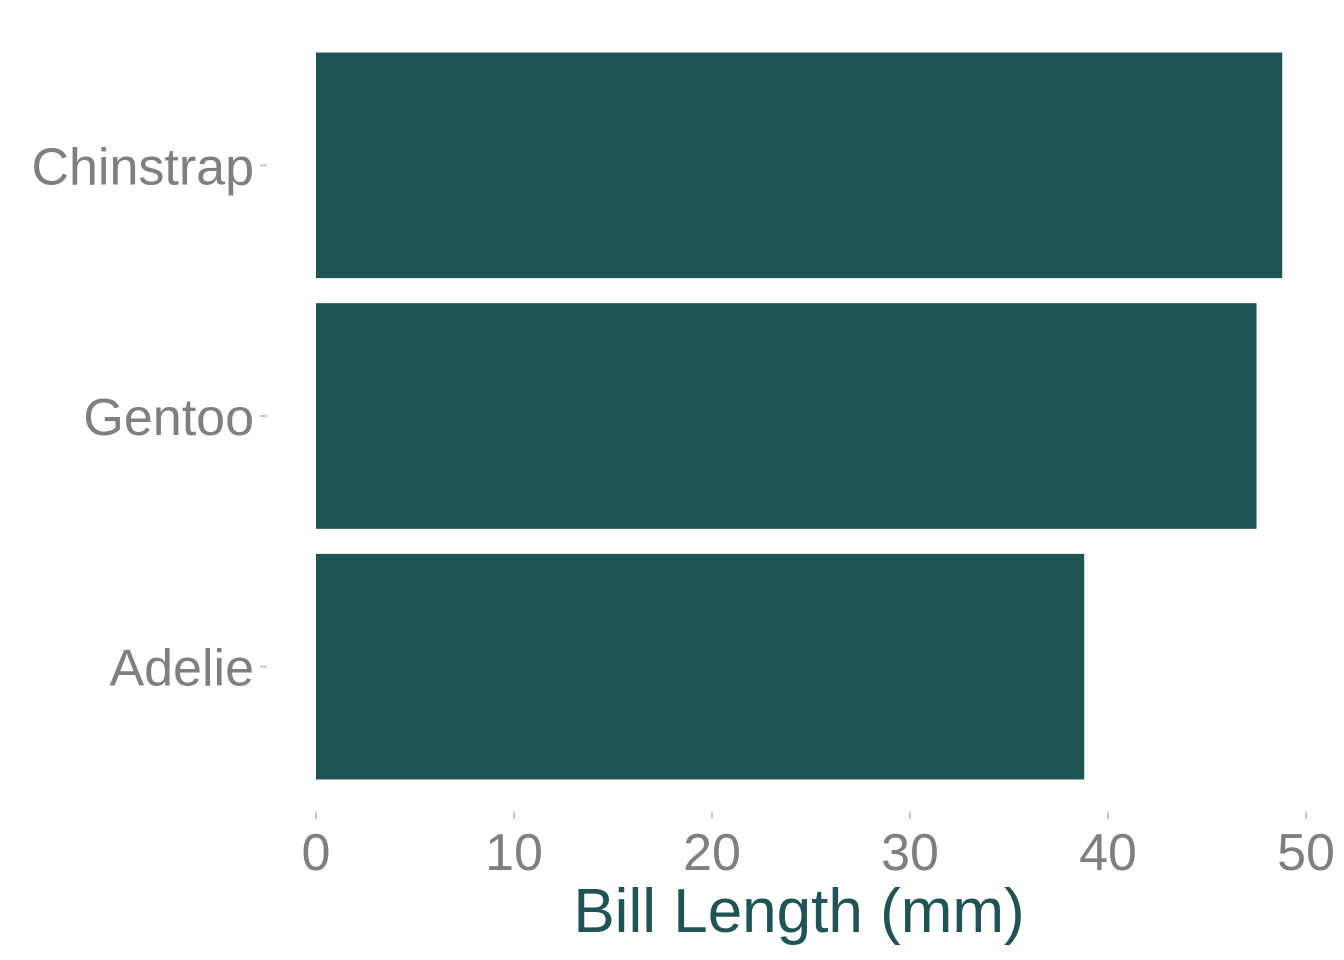 Image resolution: width=1344 pixels, height=960 pixels. Describe the element at coordinates (1108, 853) in the screenshot. I see `x-tick-label: 40` at that location.